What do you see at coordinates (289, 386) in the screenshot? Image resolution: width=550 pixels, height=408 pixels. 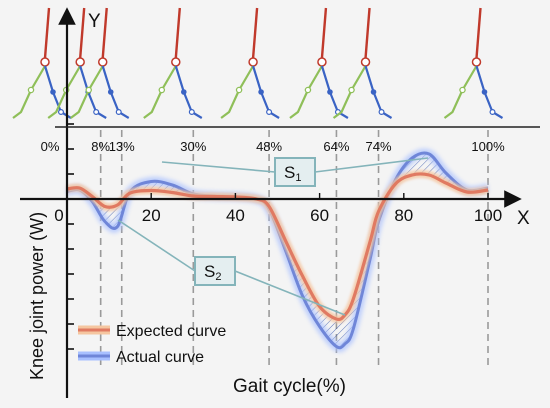 I see `x-axis-label: Gait cycle(%)` at bounding box center [289, 386].